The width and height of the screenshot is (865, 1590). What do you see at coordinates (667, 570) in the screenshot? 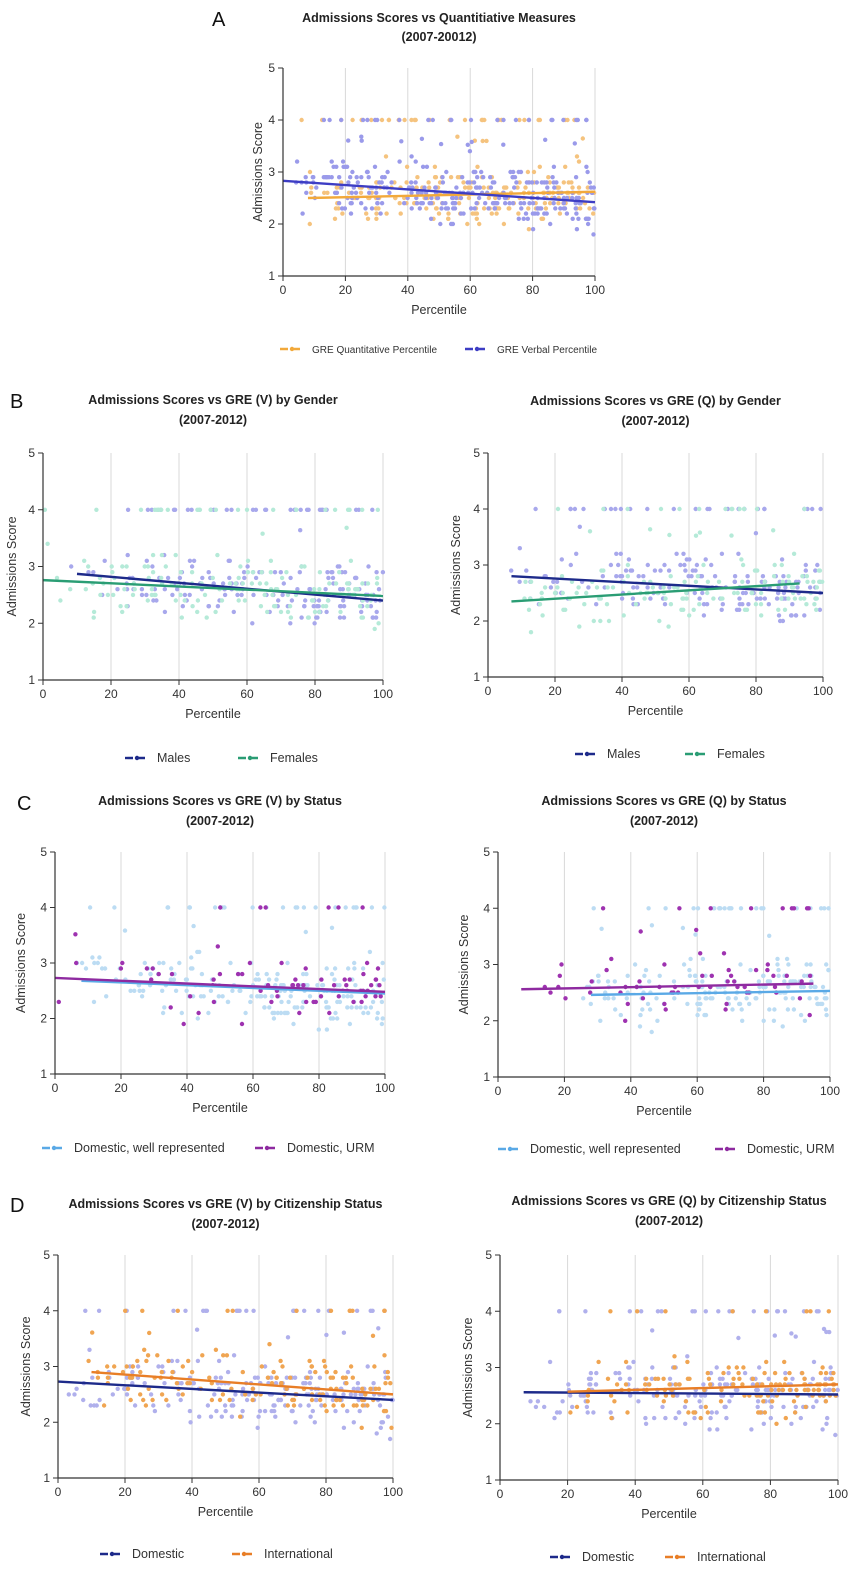
I see `scatter-points` at bounding box center [667, 570].